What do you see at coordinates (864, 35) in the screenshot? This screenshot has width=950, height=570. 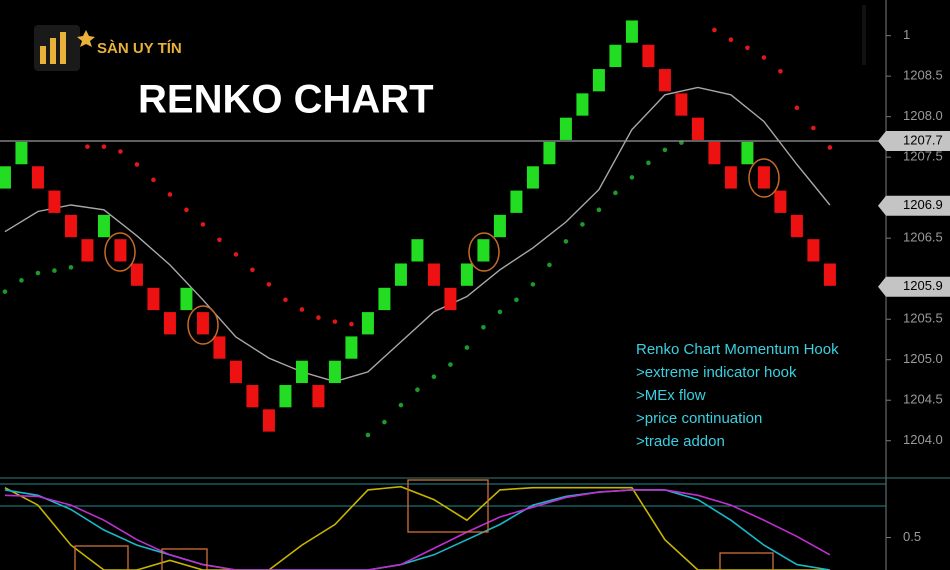 I see `scroll-strip` at bounding box center [864, 35].